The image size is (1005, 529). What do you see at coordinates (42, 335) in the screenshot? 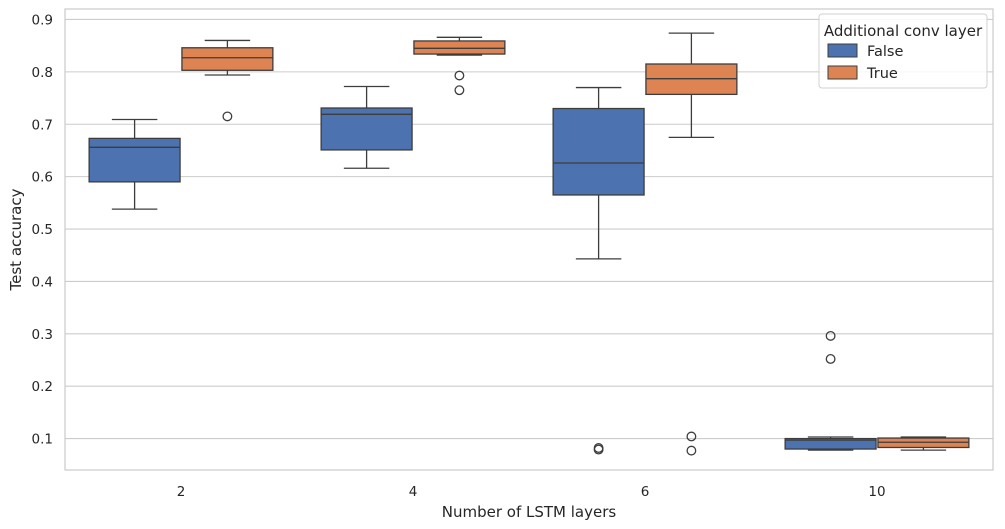
I see `y-tick-label: 0.3` at bounding box center [42, 335].